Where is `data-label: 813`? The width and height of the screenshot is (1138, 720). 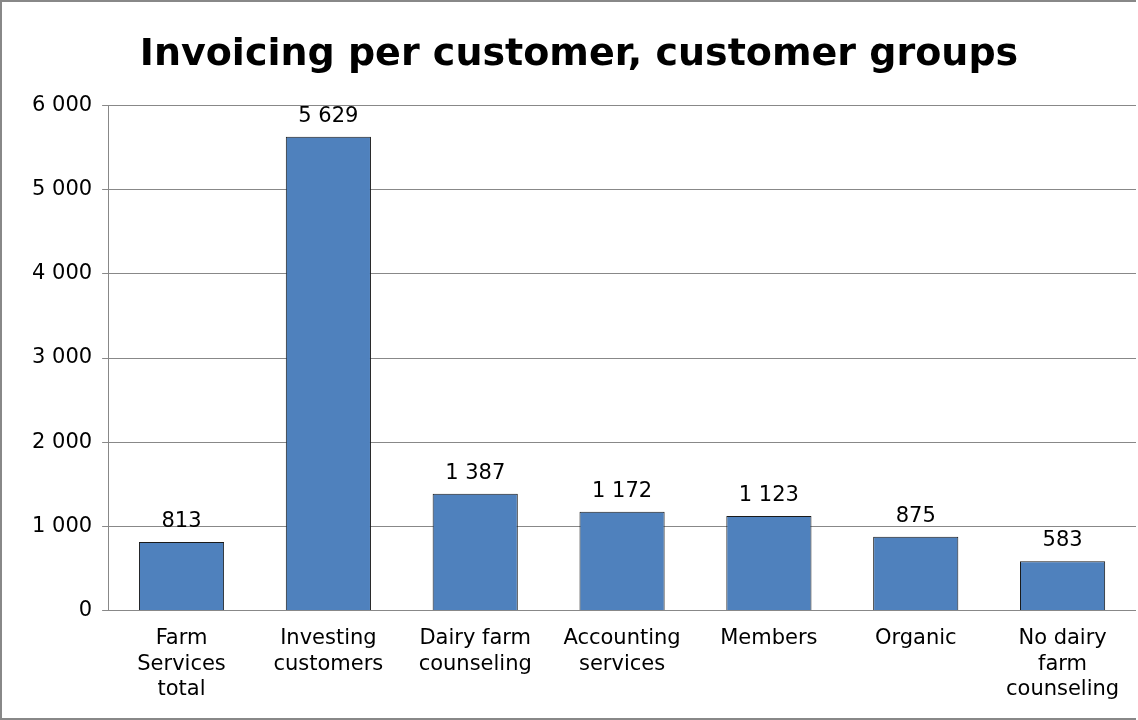
data-label: 813 is located at coordinates (181, 519).